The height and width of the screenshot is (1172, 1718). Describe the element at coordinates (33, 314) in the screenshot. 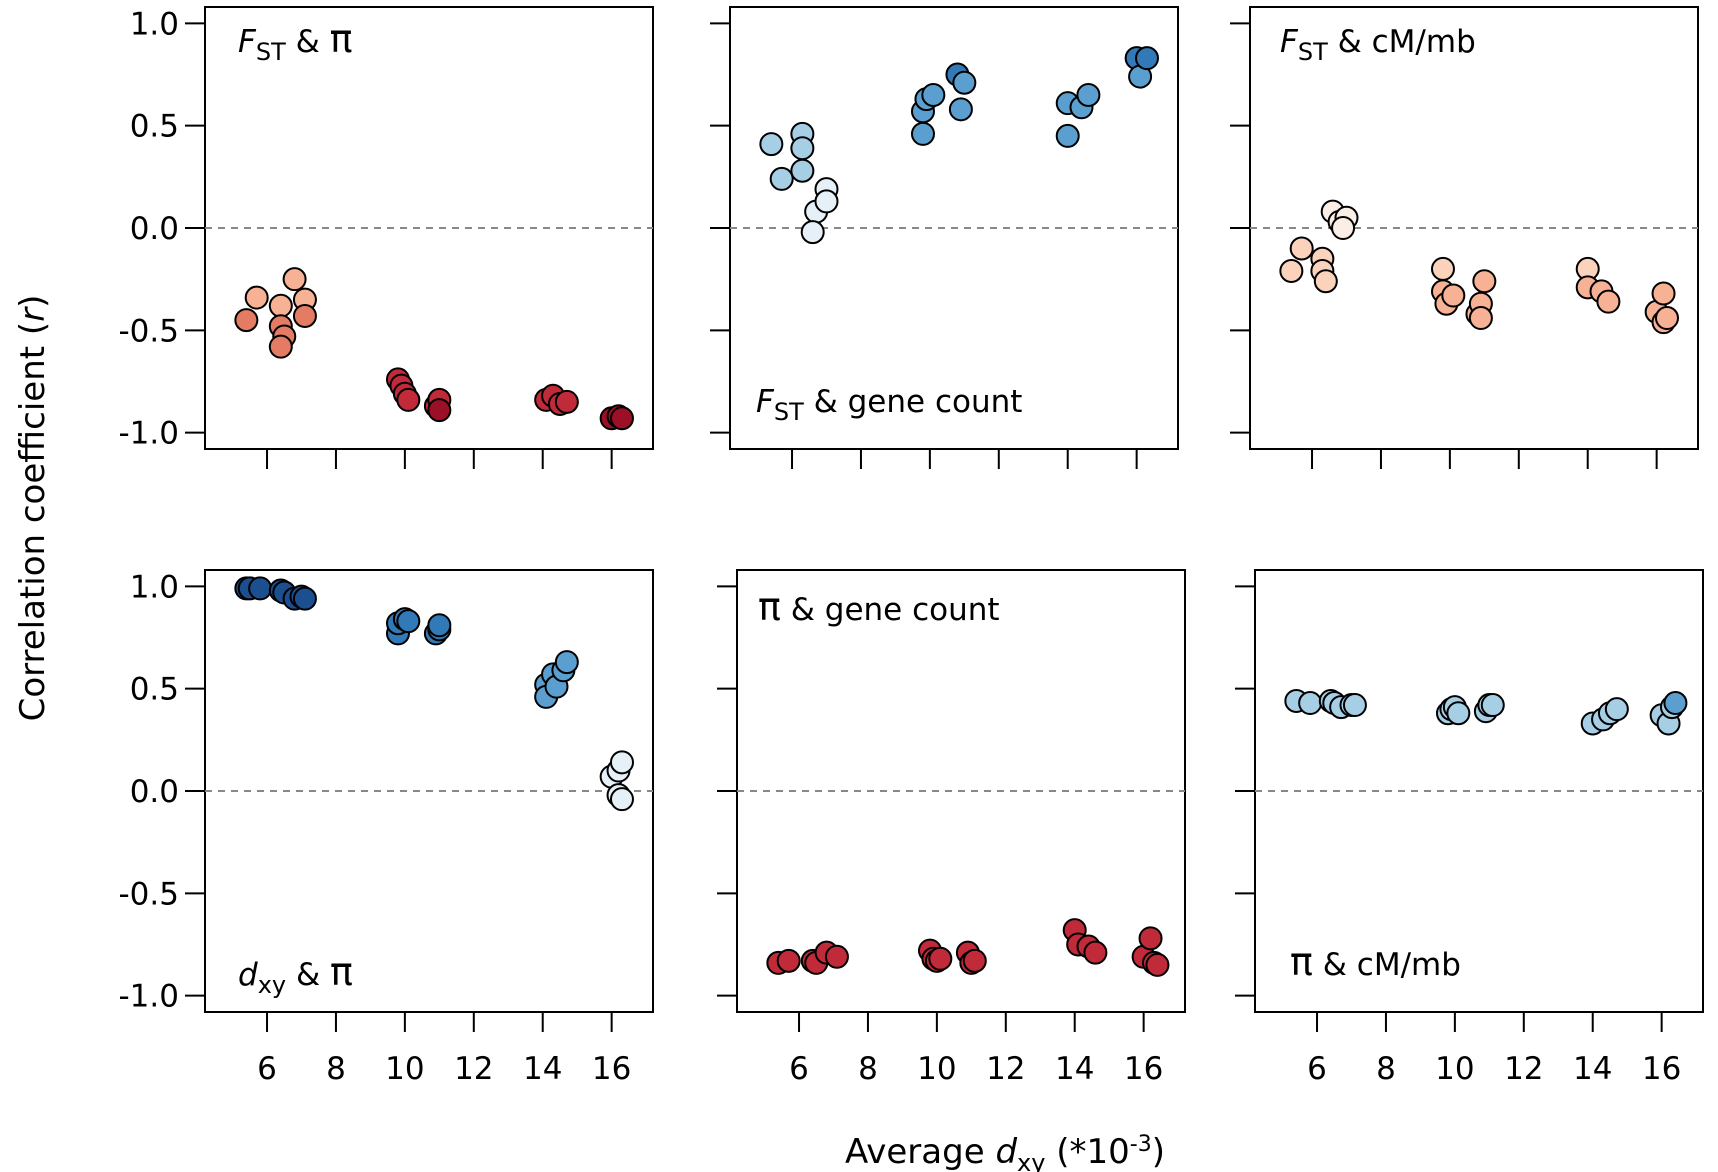

I see `y-axis-title-var: r` at that location.